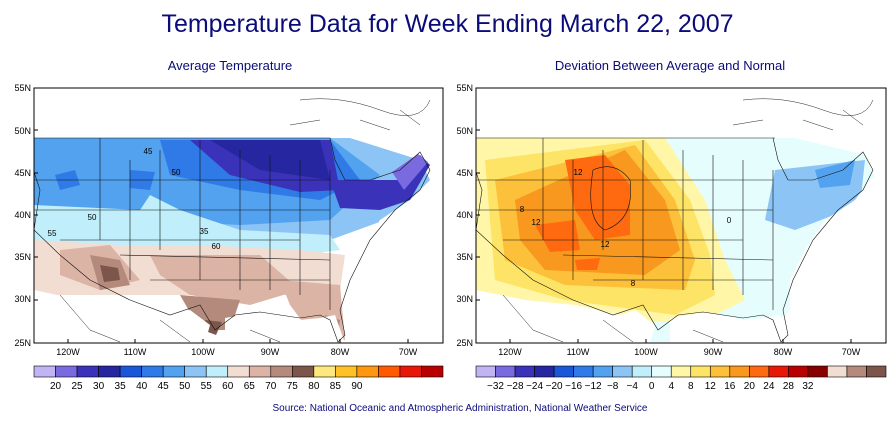 The image size is (895, 423). I want to click on legend-label: 4, so click(671, 386).